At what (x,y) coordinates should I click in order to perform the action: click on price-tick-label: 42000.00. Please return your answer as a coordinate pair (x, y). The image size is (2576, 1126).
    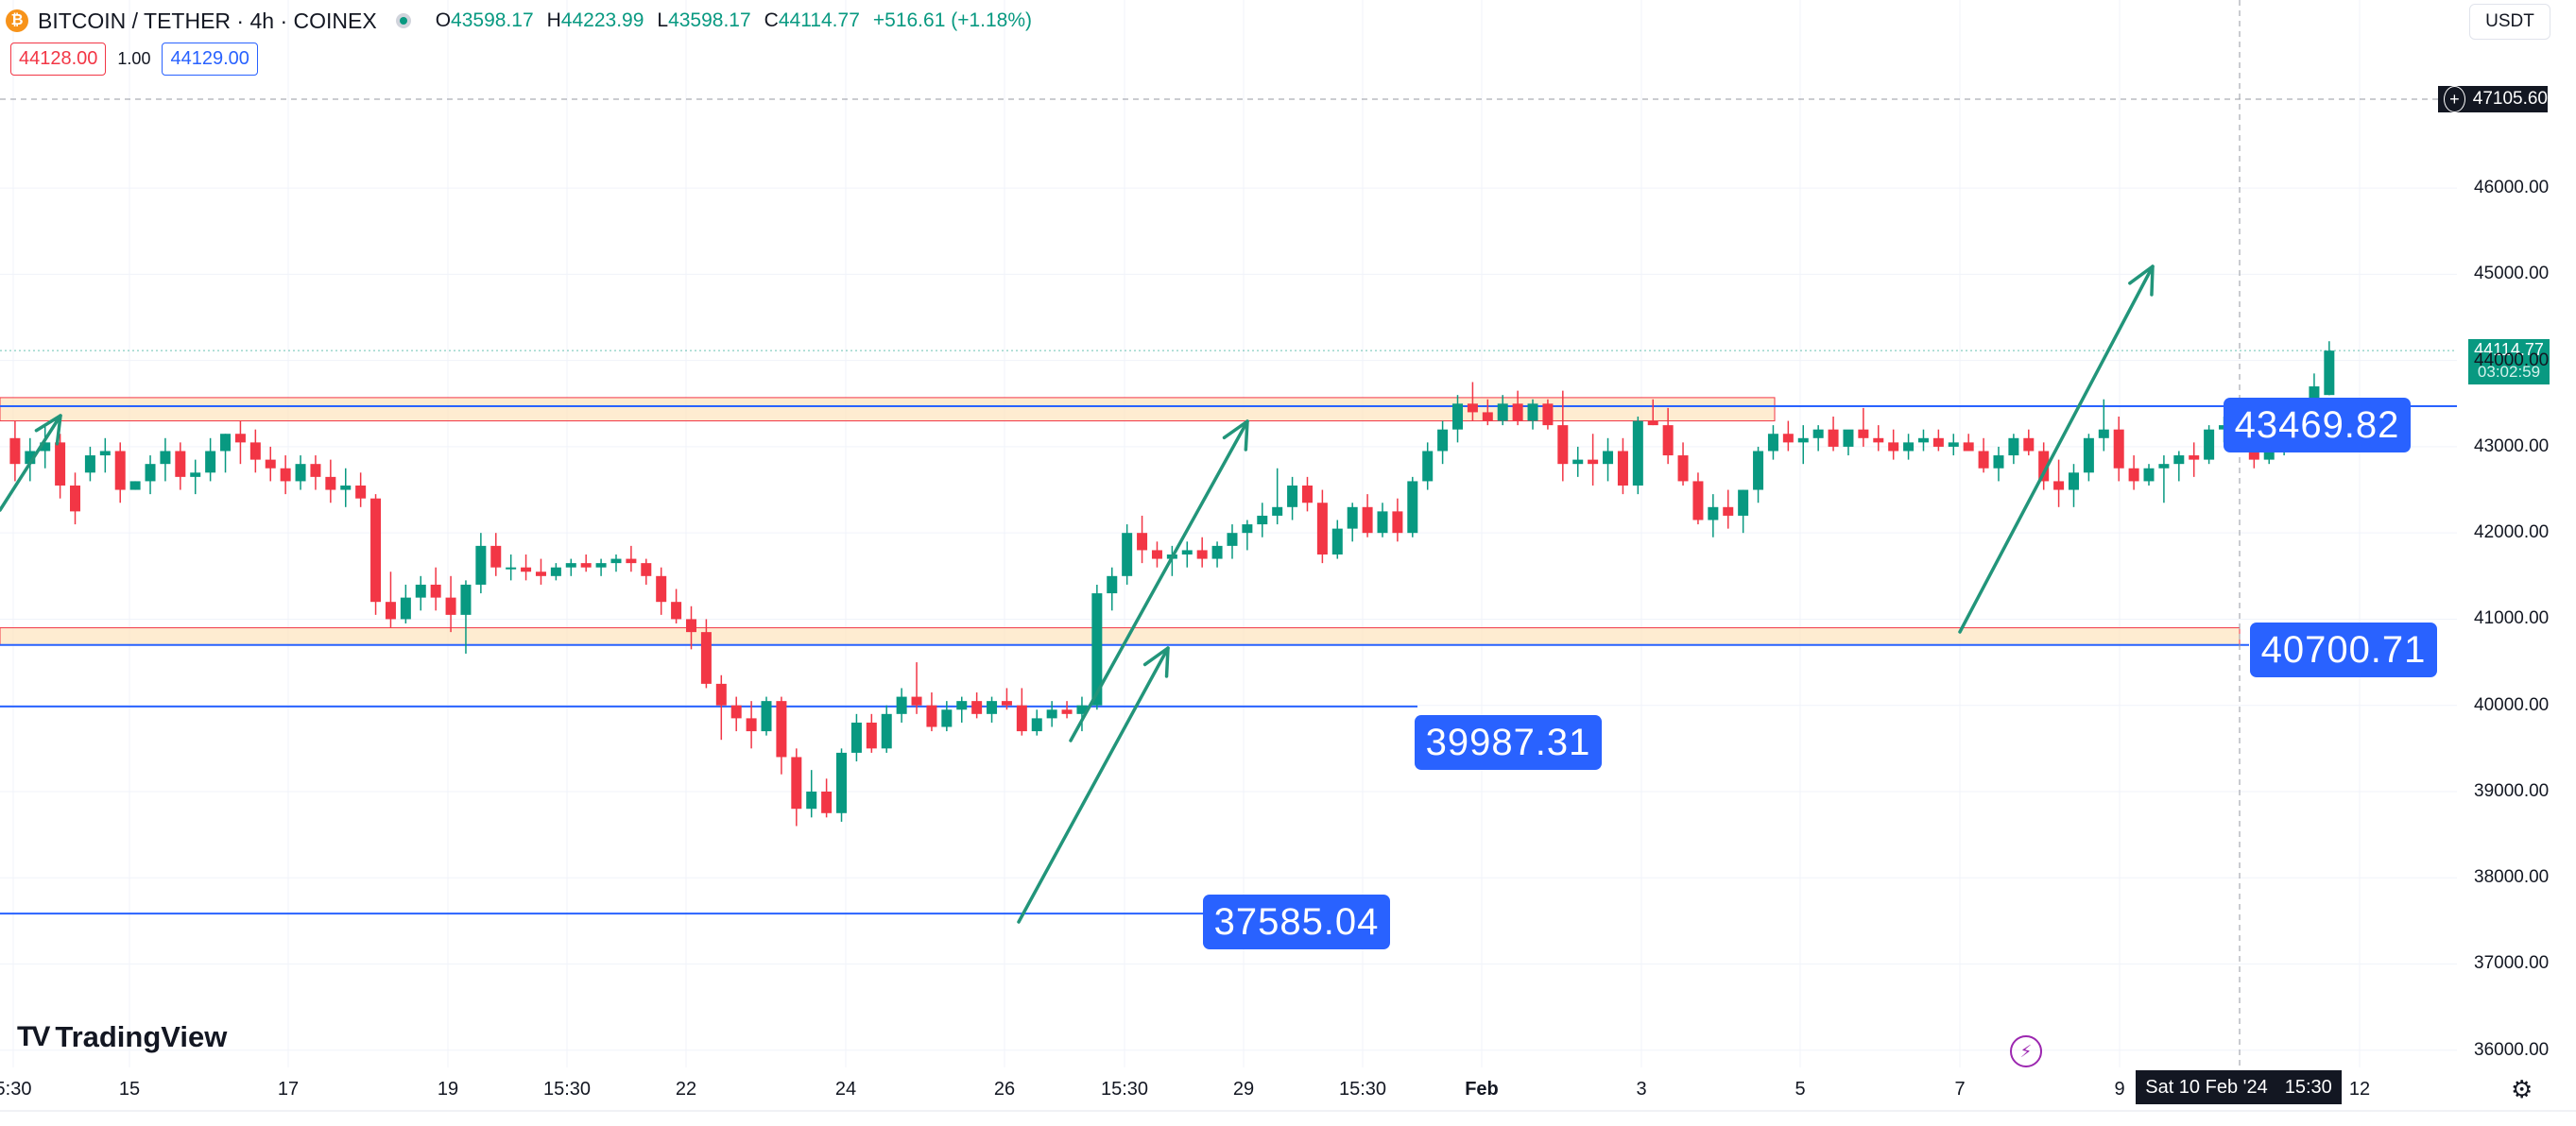
    Looking at the image, I should click on (2512, 532).